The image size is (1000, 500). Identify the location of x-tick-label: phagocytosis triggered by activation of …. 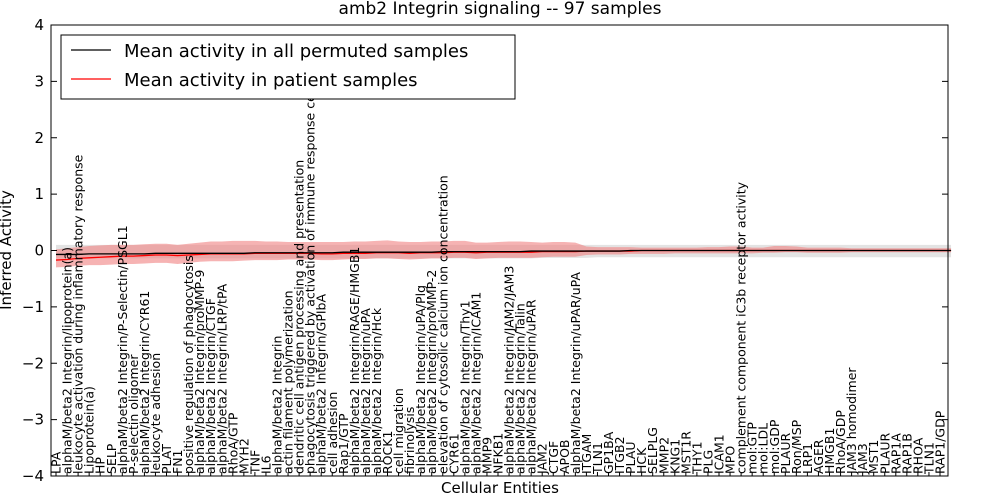
(310, 255).